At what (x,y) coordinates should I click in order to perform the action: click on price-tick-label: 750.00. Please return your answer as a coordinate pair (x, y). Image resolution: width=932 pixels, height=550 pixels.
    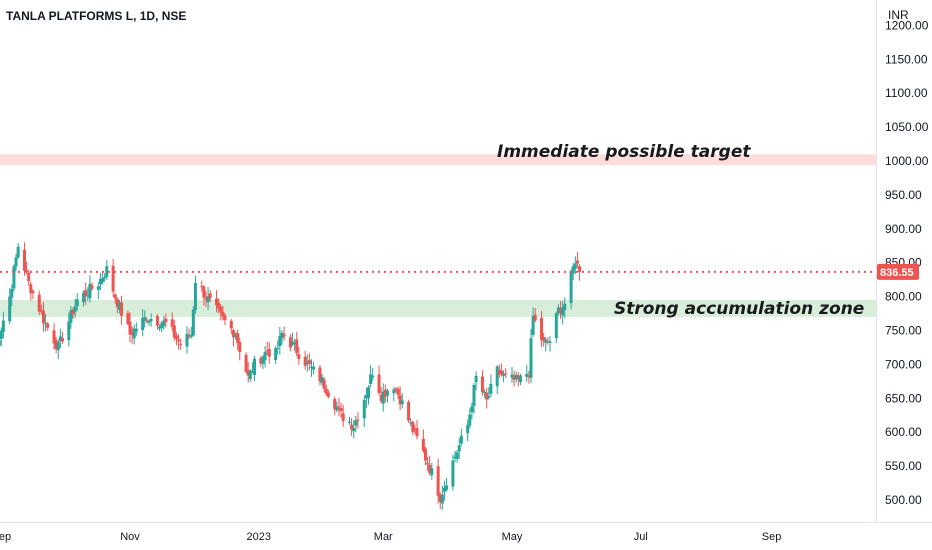
    Looking at the image, I should click on (903, 331).